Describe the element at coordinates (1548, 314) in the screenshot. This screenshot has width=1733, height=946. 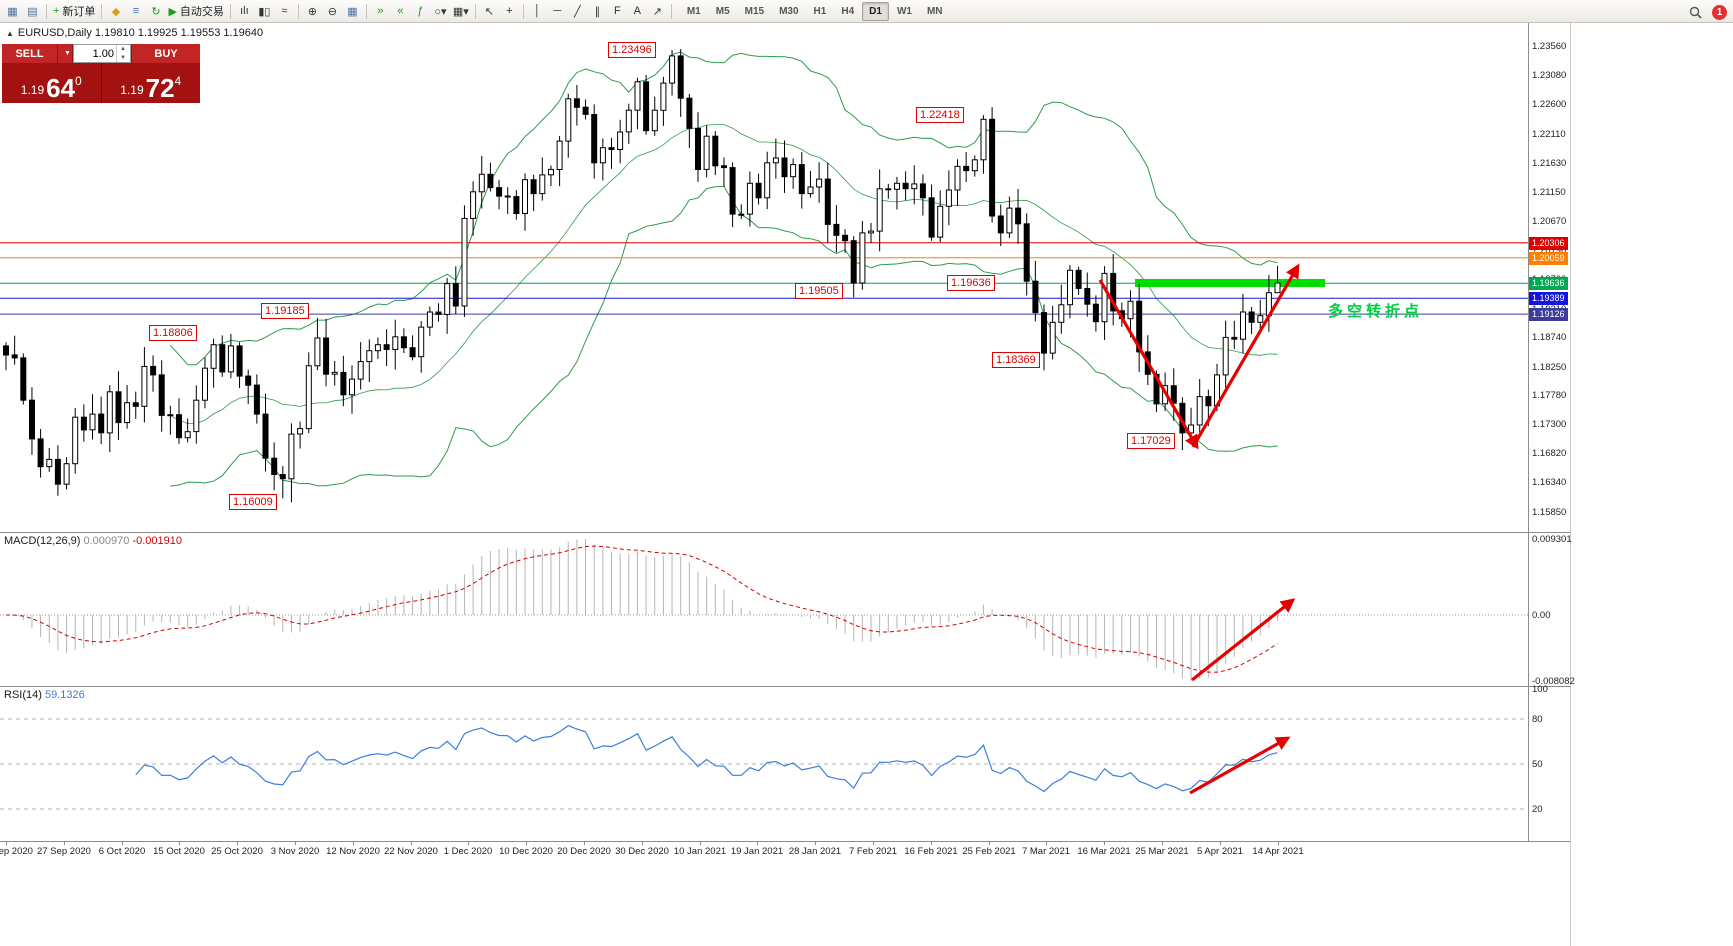
I see `price-tag: 1.19126` at that location.